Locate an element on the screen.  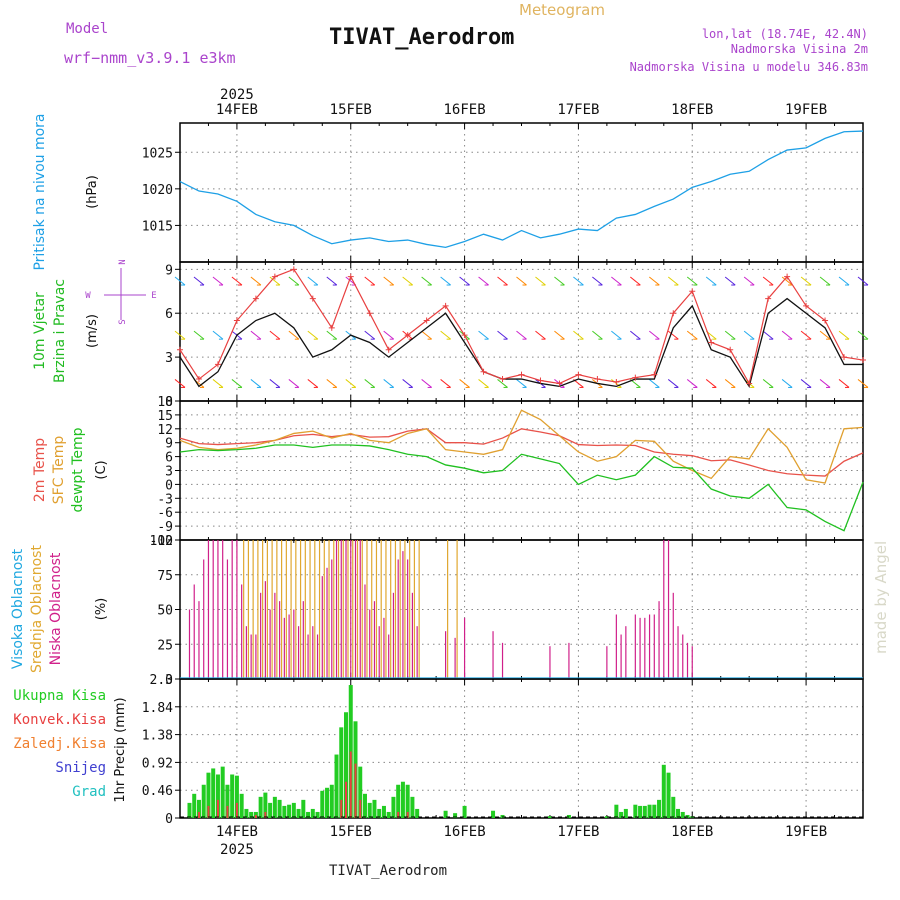
y-tick-label: 9 is located at coordinates (169, 444).